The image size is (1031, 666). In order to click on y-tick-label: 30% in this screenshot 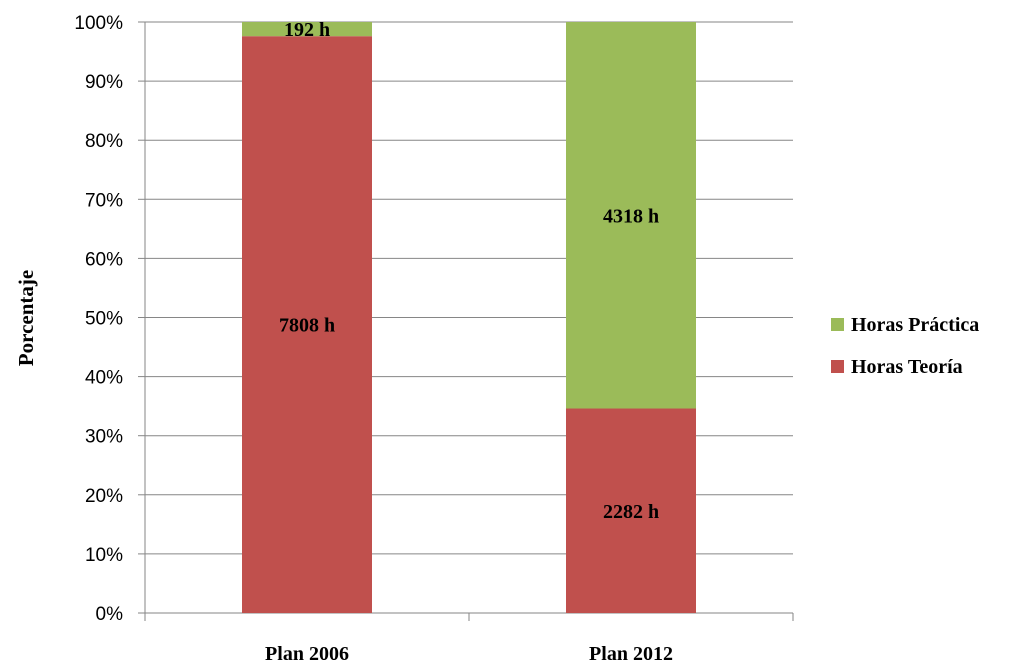, I will do `click(104, 437)`.